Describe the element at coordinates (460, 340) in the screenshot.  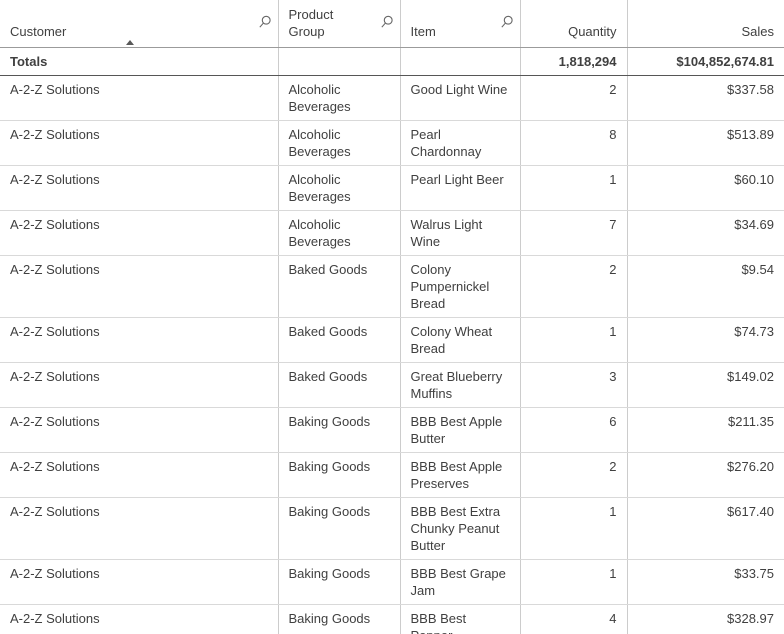
I see `item-cell: Colony Wheat Bread` at that location.